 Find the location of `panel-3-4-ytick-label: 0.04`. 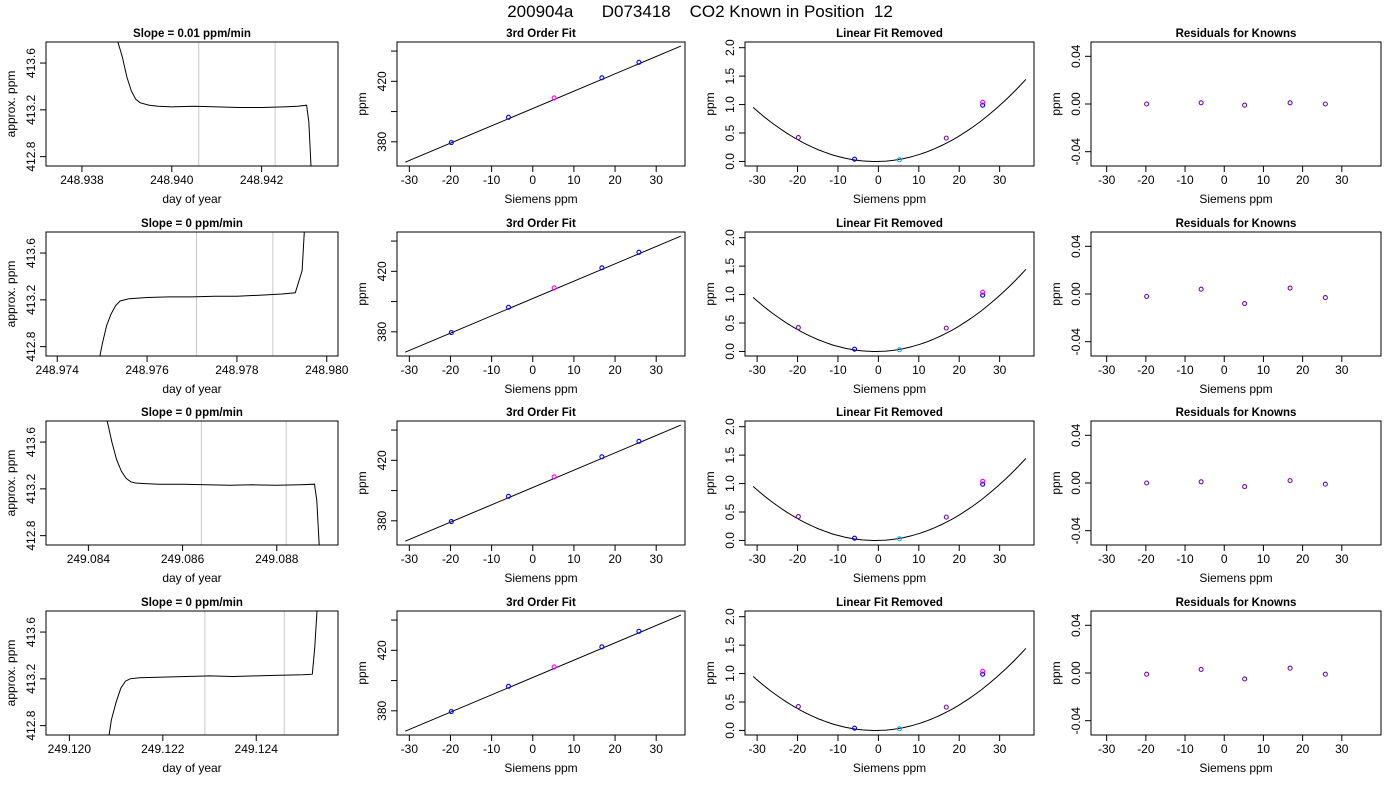

panel-3-4-ytick-label: 0.04 is located at coordinates (1076, 435).